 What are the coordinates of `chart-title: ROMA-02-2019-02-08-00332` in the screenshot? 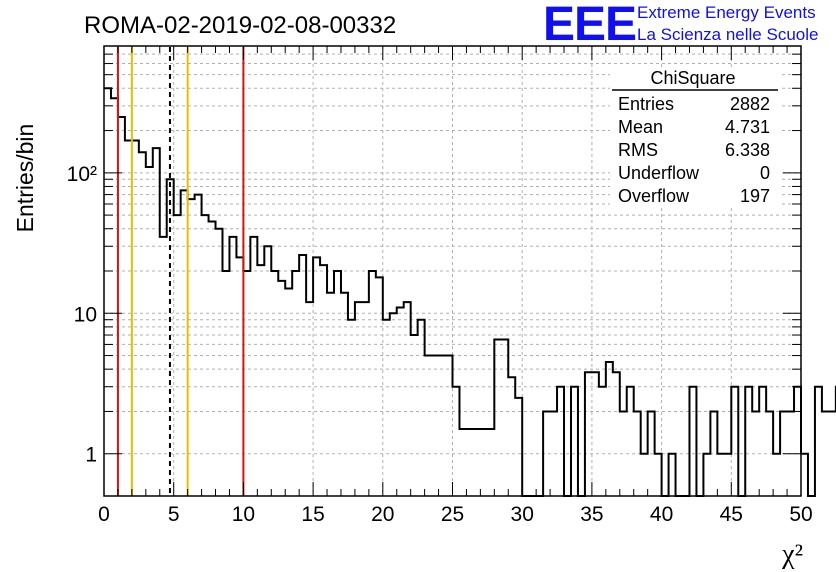 It's located at (240, 25).